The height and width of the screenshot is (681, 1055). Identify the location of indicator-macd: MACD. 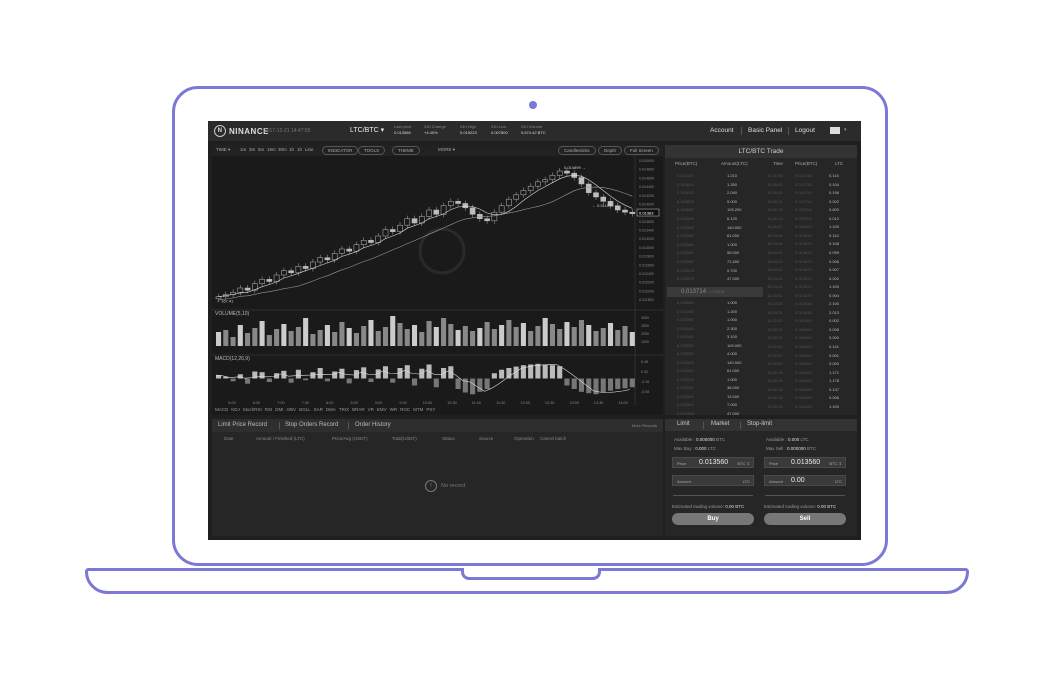
(222, 409).